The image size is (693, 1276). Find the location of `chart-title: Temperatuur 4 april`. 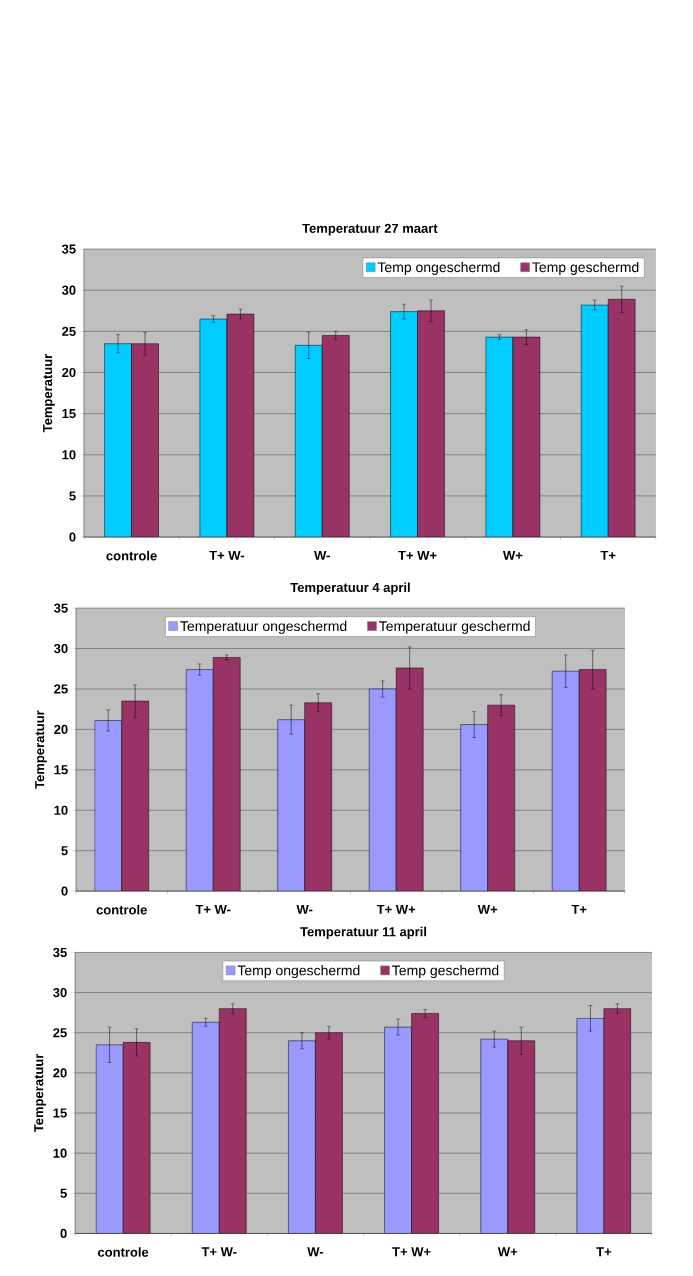

chart-title: Temperatuur 4 april is located at coordinates (350, 588).